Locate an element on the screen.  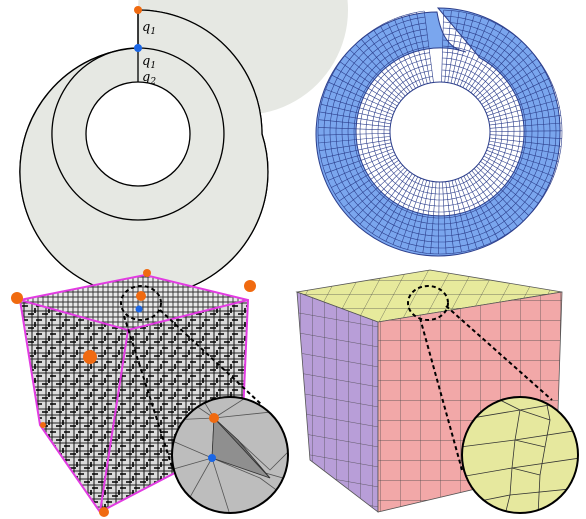
quad-mesh-hole is located at coordinates (440, 132).